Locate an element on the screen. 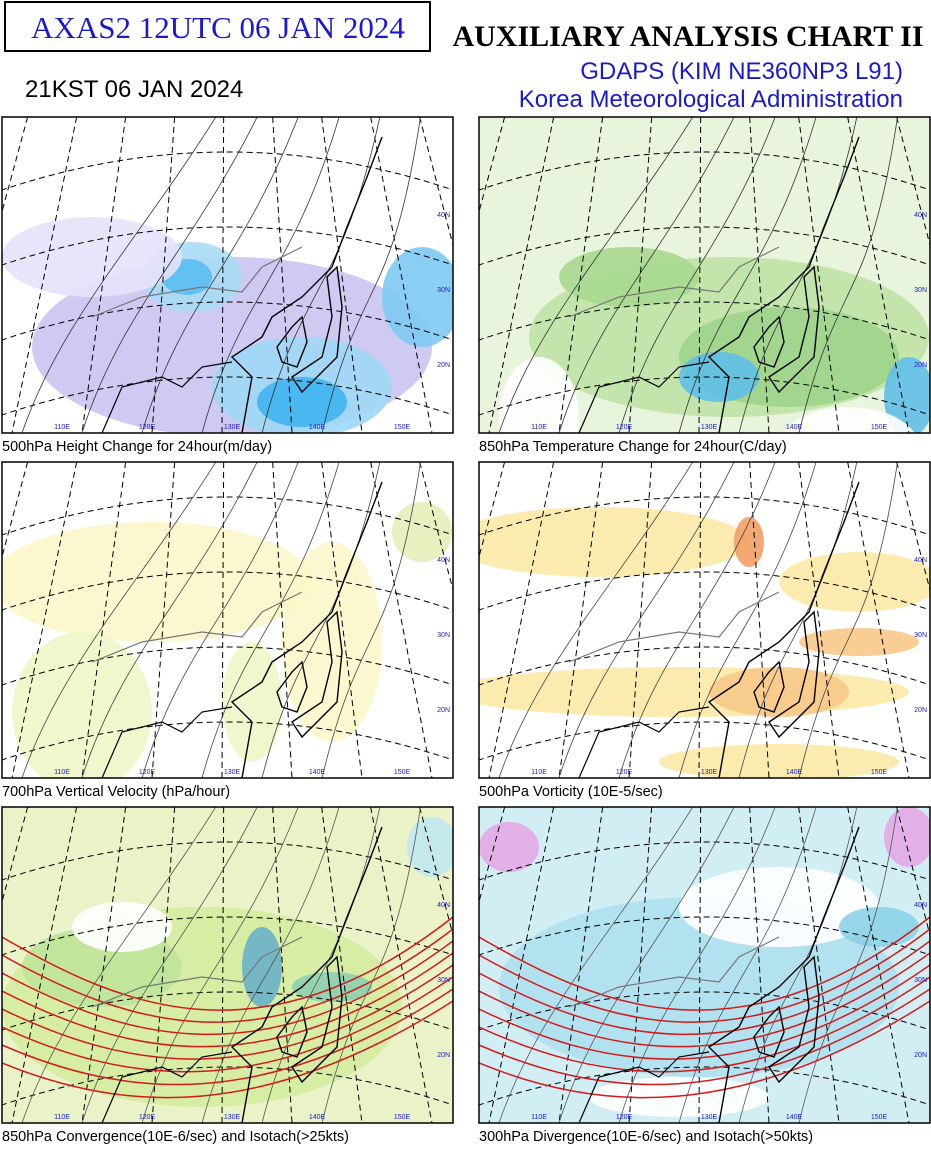 The image size is (931, 1150). panel-caption: 500hPa Height Change for 24hour(m/day) is located at coordinates (137, 447).